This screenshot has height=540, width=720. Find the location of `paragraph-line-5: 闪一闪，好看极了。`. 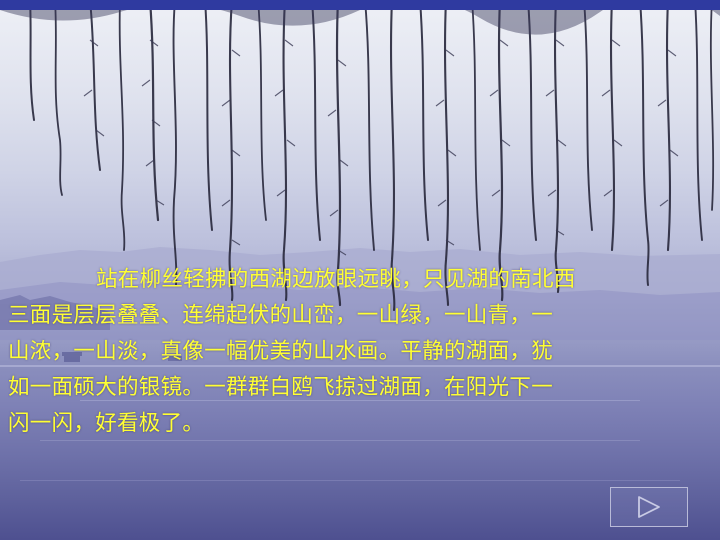

paragraph-line-5: 闪一闪，好看极了。 is located at coordinates (106, 423).